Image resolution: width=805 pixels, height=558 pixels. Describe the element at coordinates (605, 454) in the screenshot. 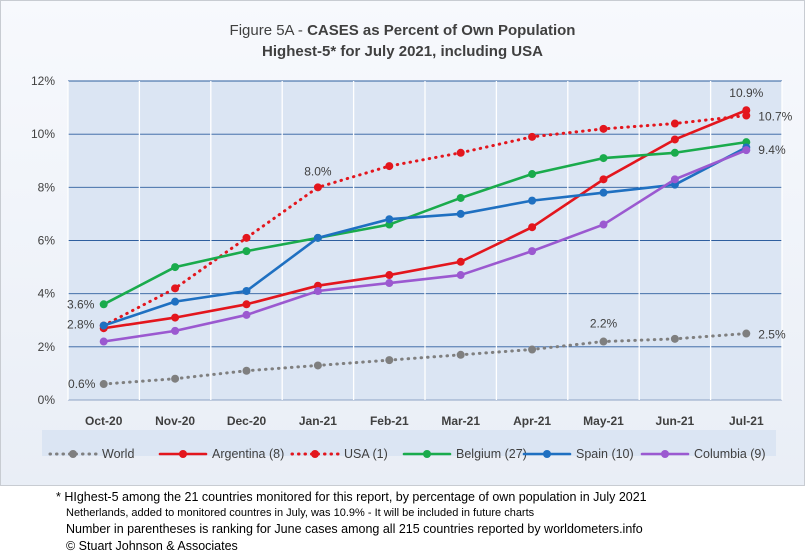

I see `legend-label: Spain (10)` at that location.